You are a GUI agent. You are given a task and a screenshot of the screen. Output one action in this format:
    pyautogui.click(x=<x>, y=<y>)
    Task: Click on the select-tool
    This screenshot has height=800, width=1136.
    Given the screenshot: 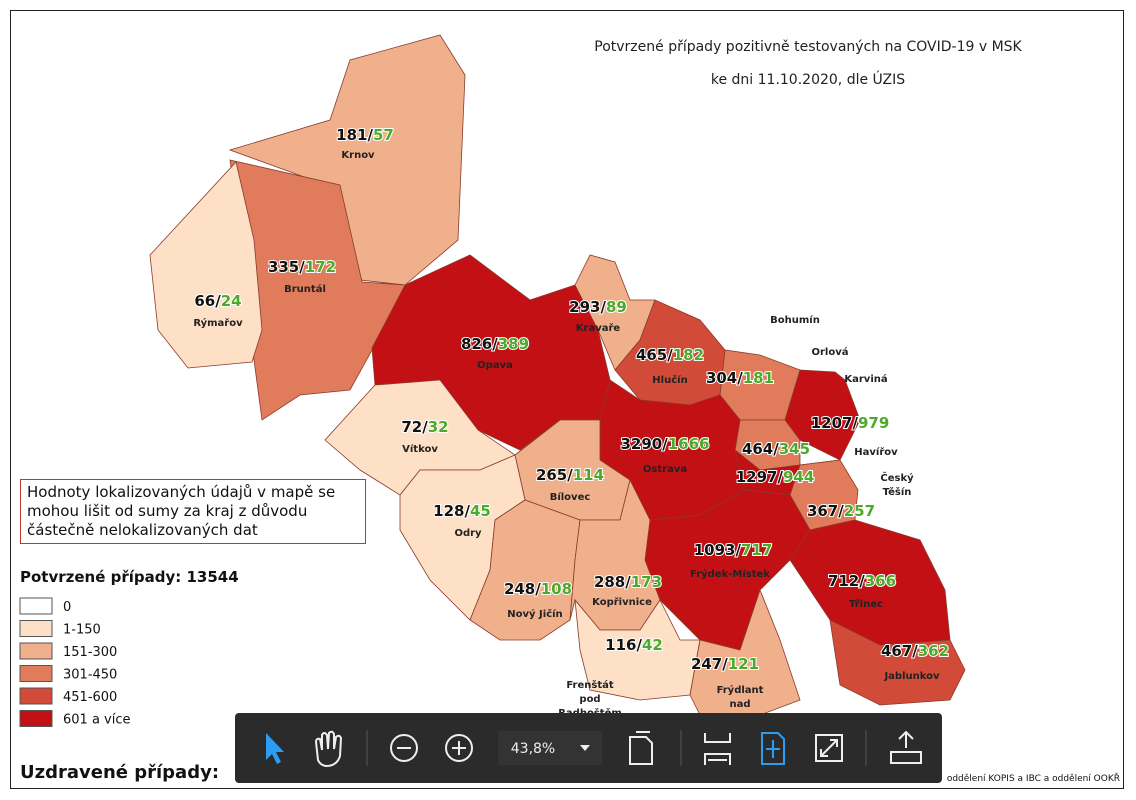 What is the action you would take?
    pyautogui.click(x=275, y=748)
    